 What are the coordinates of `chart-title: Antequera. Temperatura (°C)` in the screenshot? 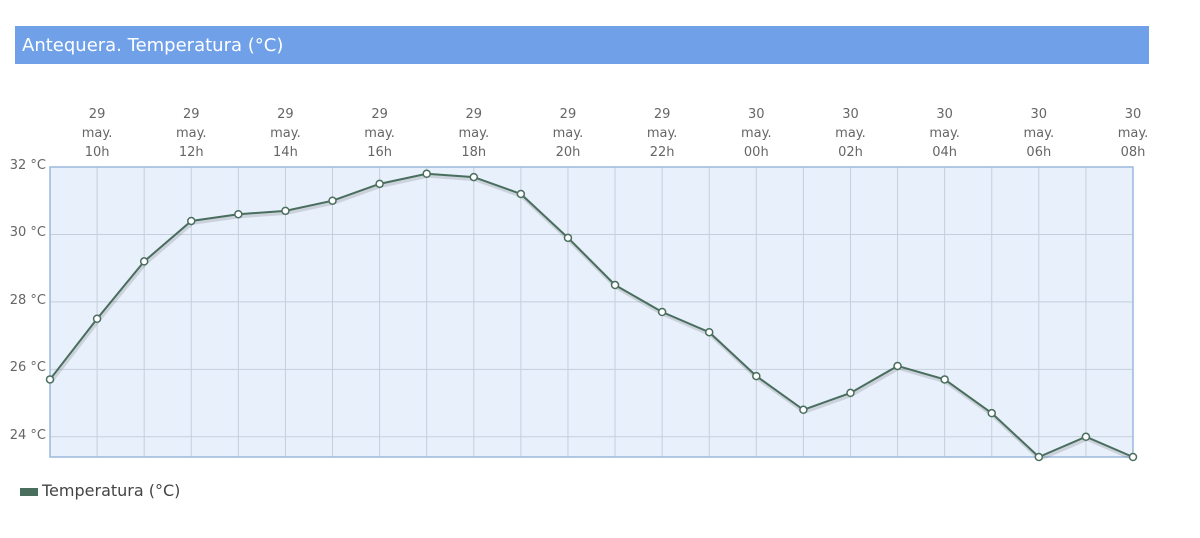 It's located at (582, 45).